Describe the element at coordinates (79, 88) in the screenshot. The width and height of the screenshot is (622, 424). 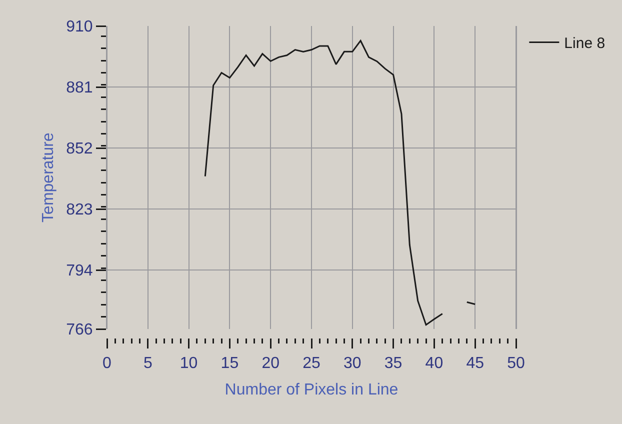
I see `y-tick-label: 881` at that location.